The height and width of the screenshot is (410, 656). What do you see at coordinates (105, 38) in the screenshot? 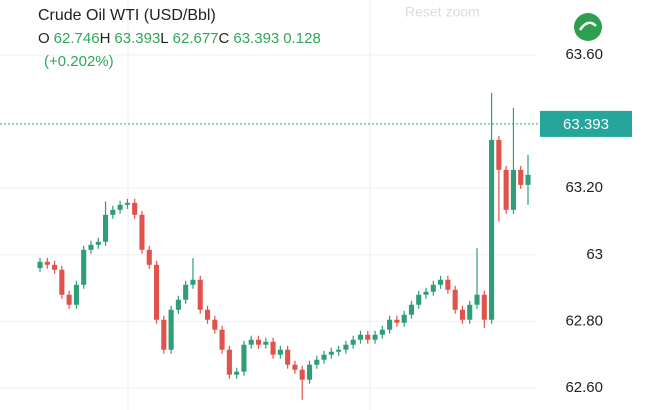
I see `h-label: H` at bounding box center [105, 38].